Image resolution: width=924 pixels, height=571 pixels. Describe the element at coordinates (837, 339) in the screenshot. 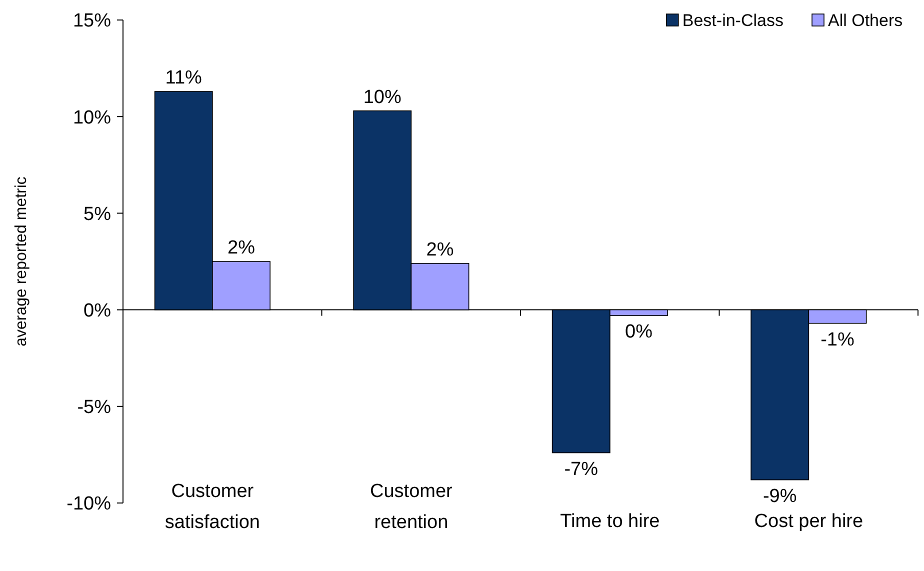

I see `data-label: -1%` at that location.